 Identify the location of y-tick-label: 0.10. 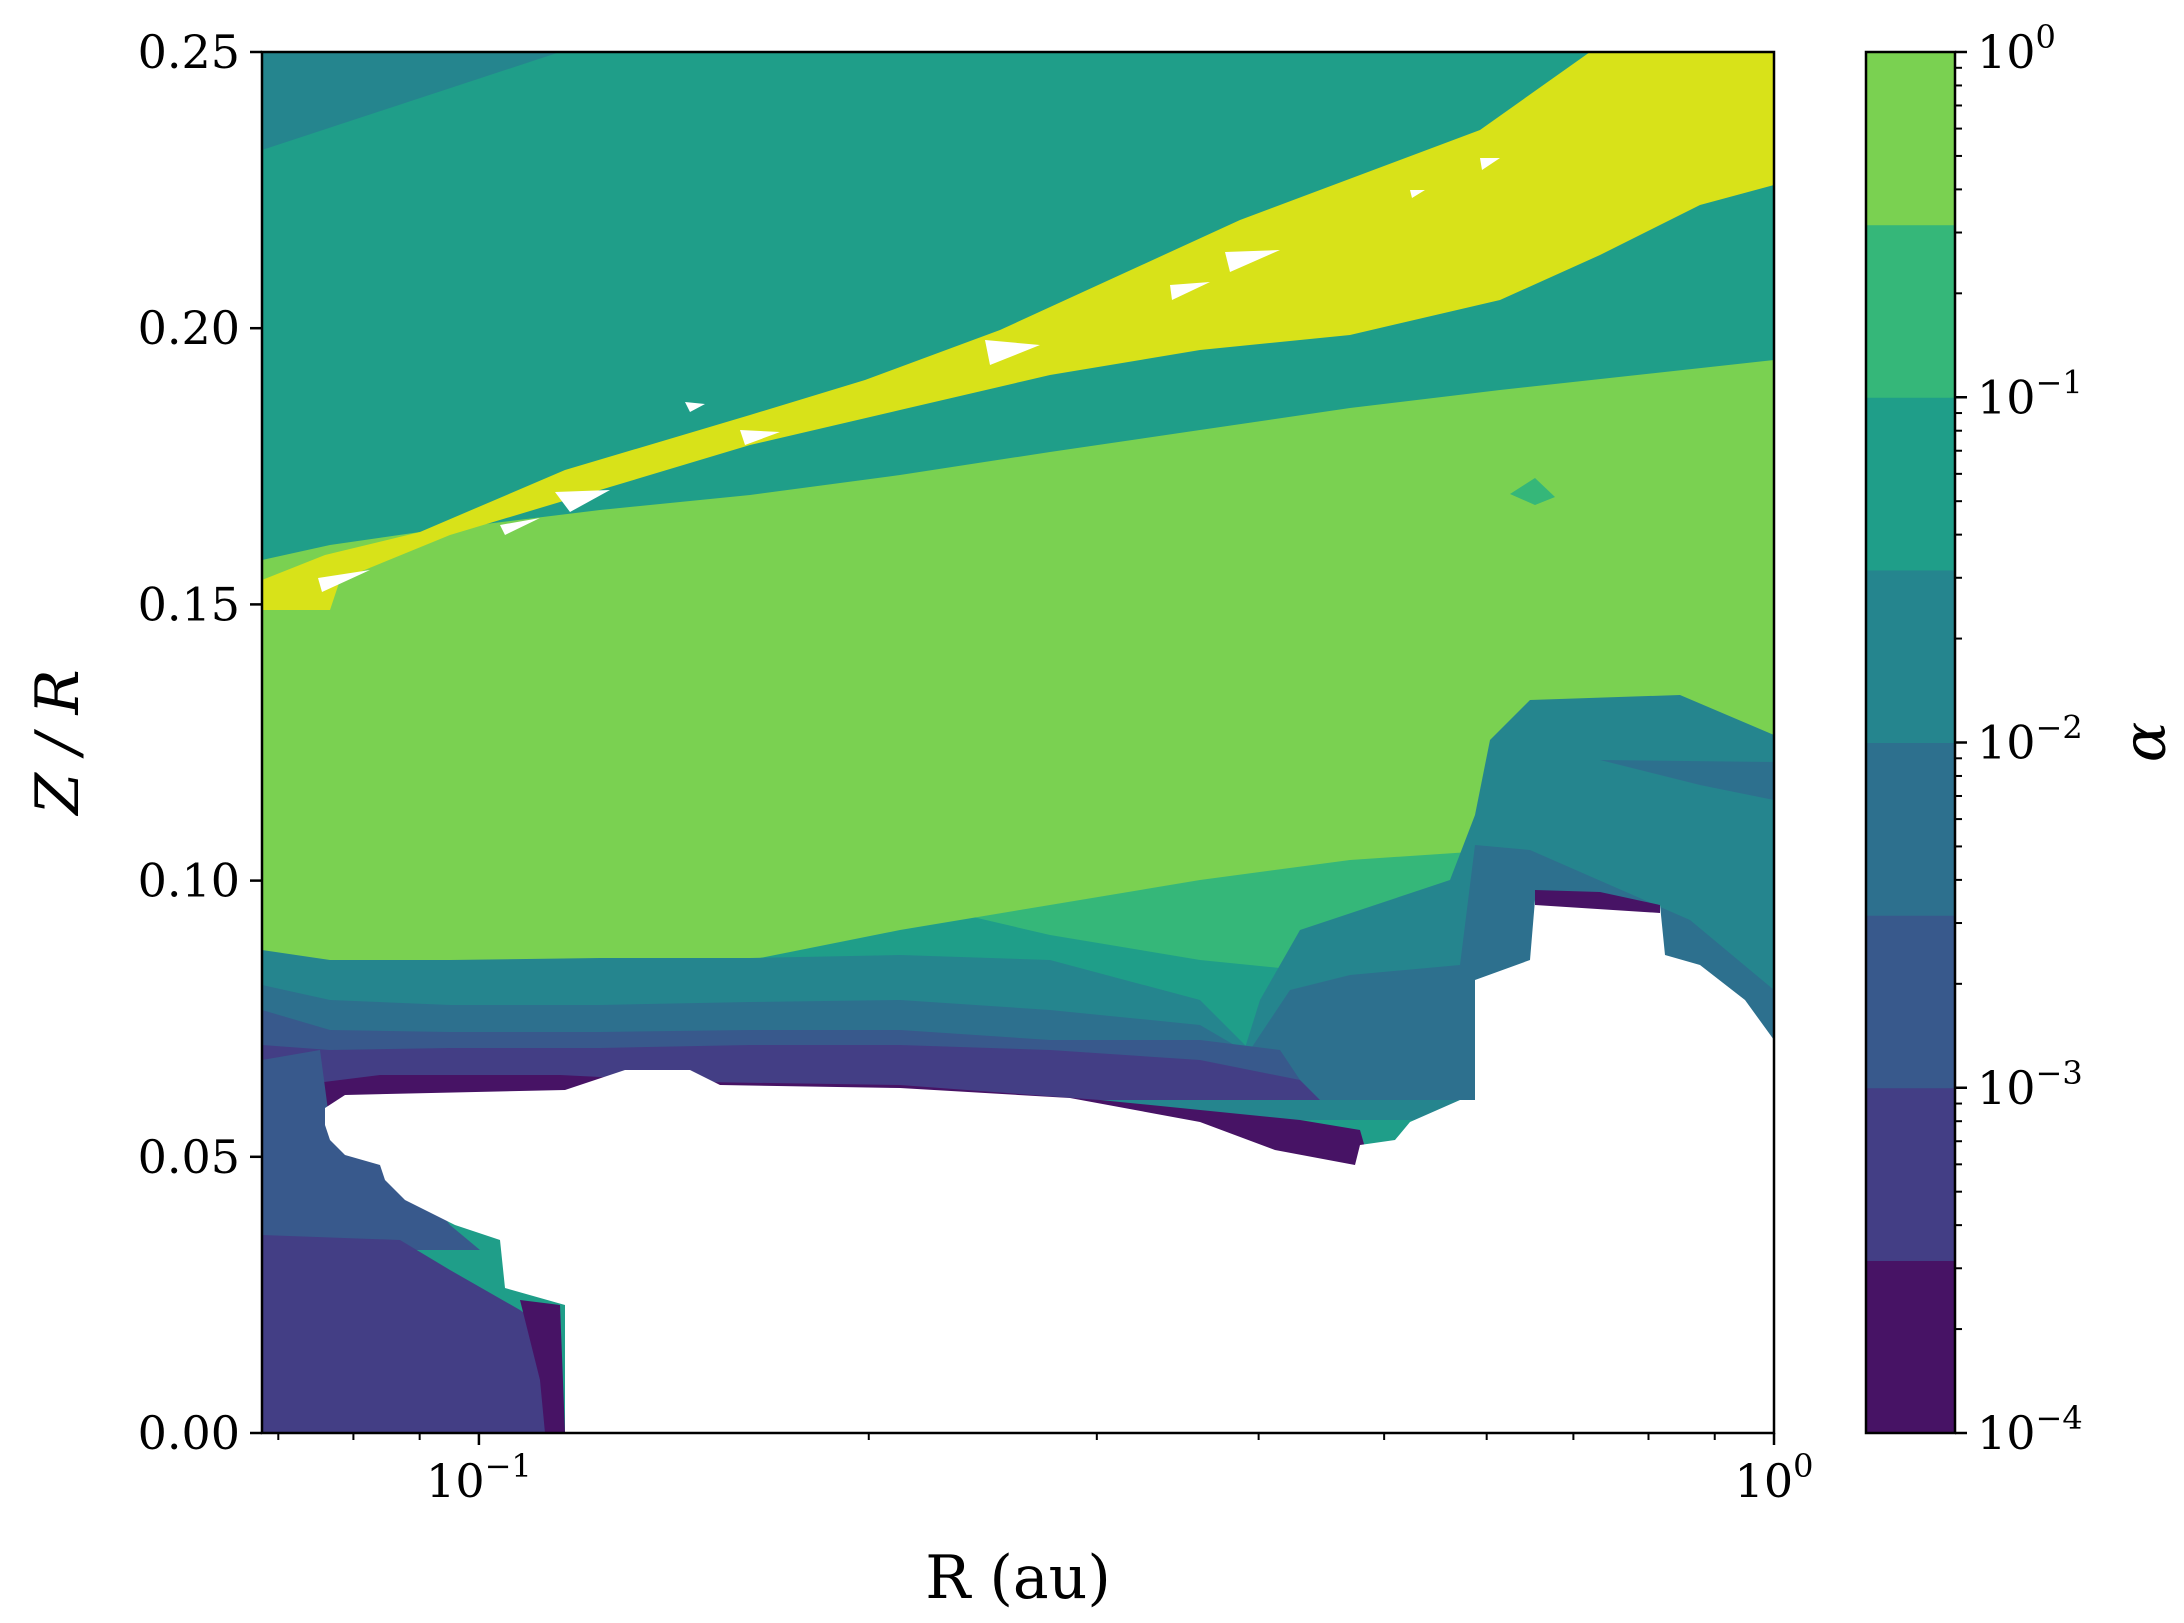
(189, 881).